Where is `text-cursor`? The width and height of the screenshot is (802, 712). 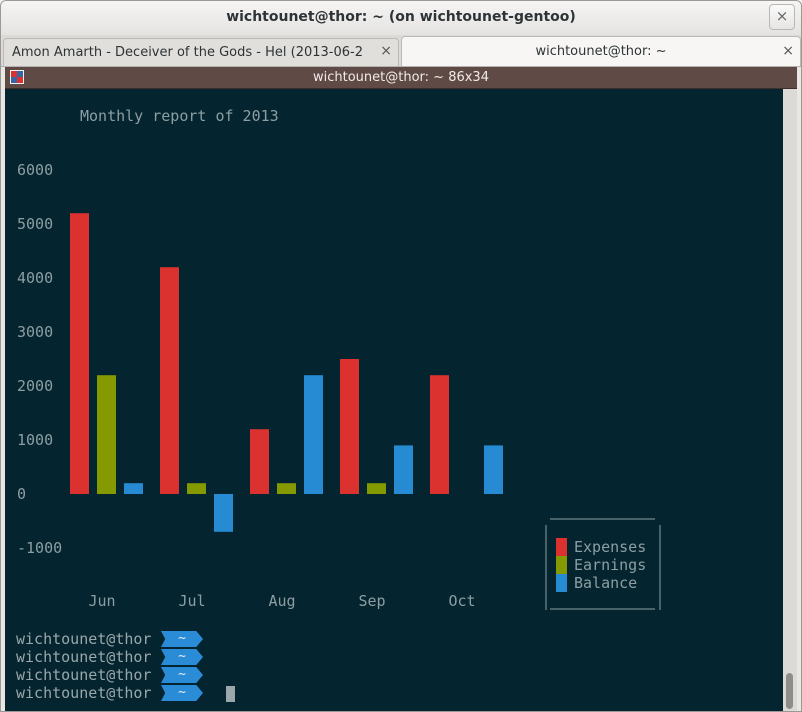
text-cursor is located at coordinates (230, 694).